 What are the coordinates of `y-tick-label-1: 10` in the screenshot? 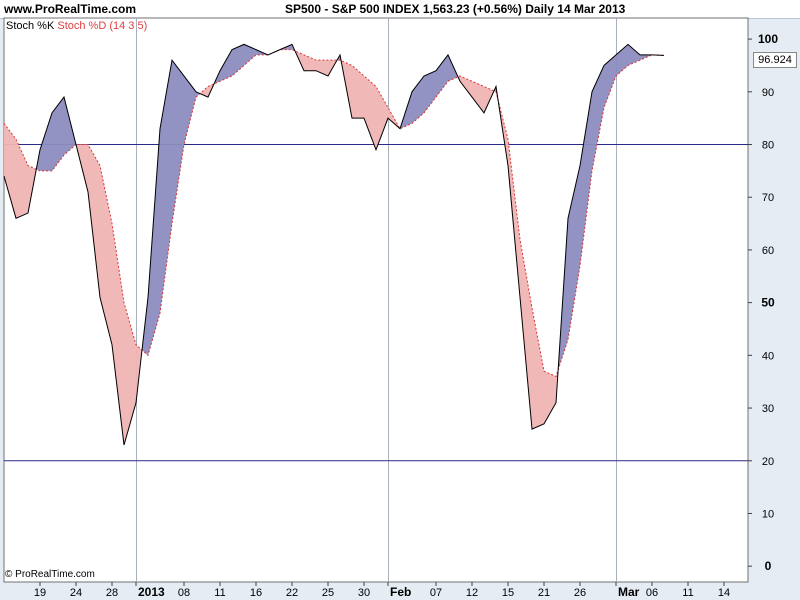 It's located at (768, 514).